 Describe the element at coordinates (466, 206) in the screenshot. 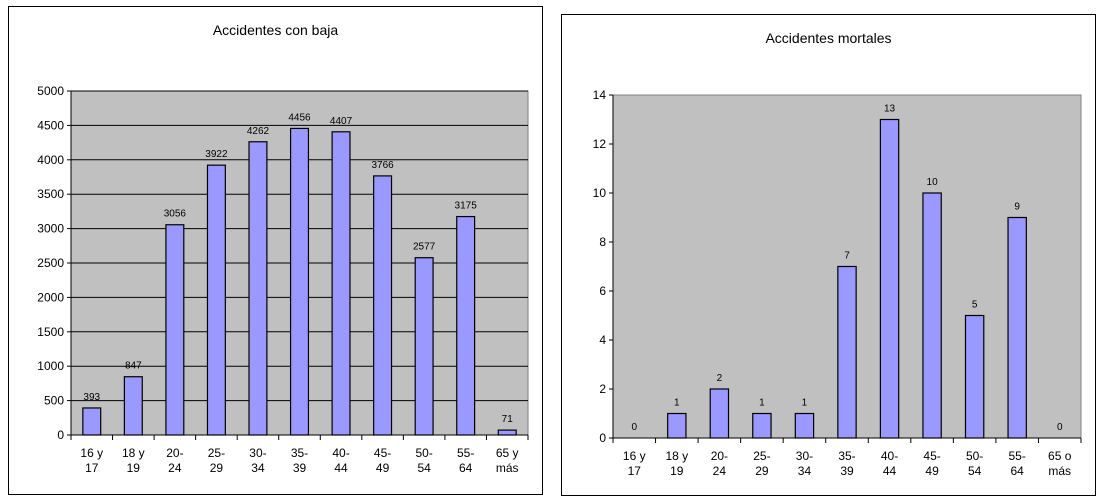

I see `data-label: 3175` at that location.